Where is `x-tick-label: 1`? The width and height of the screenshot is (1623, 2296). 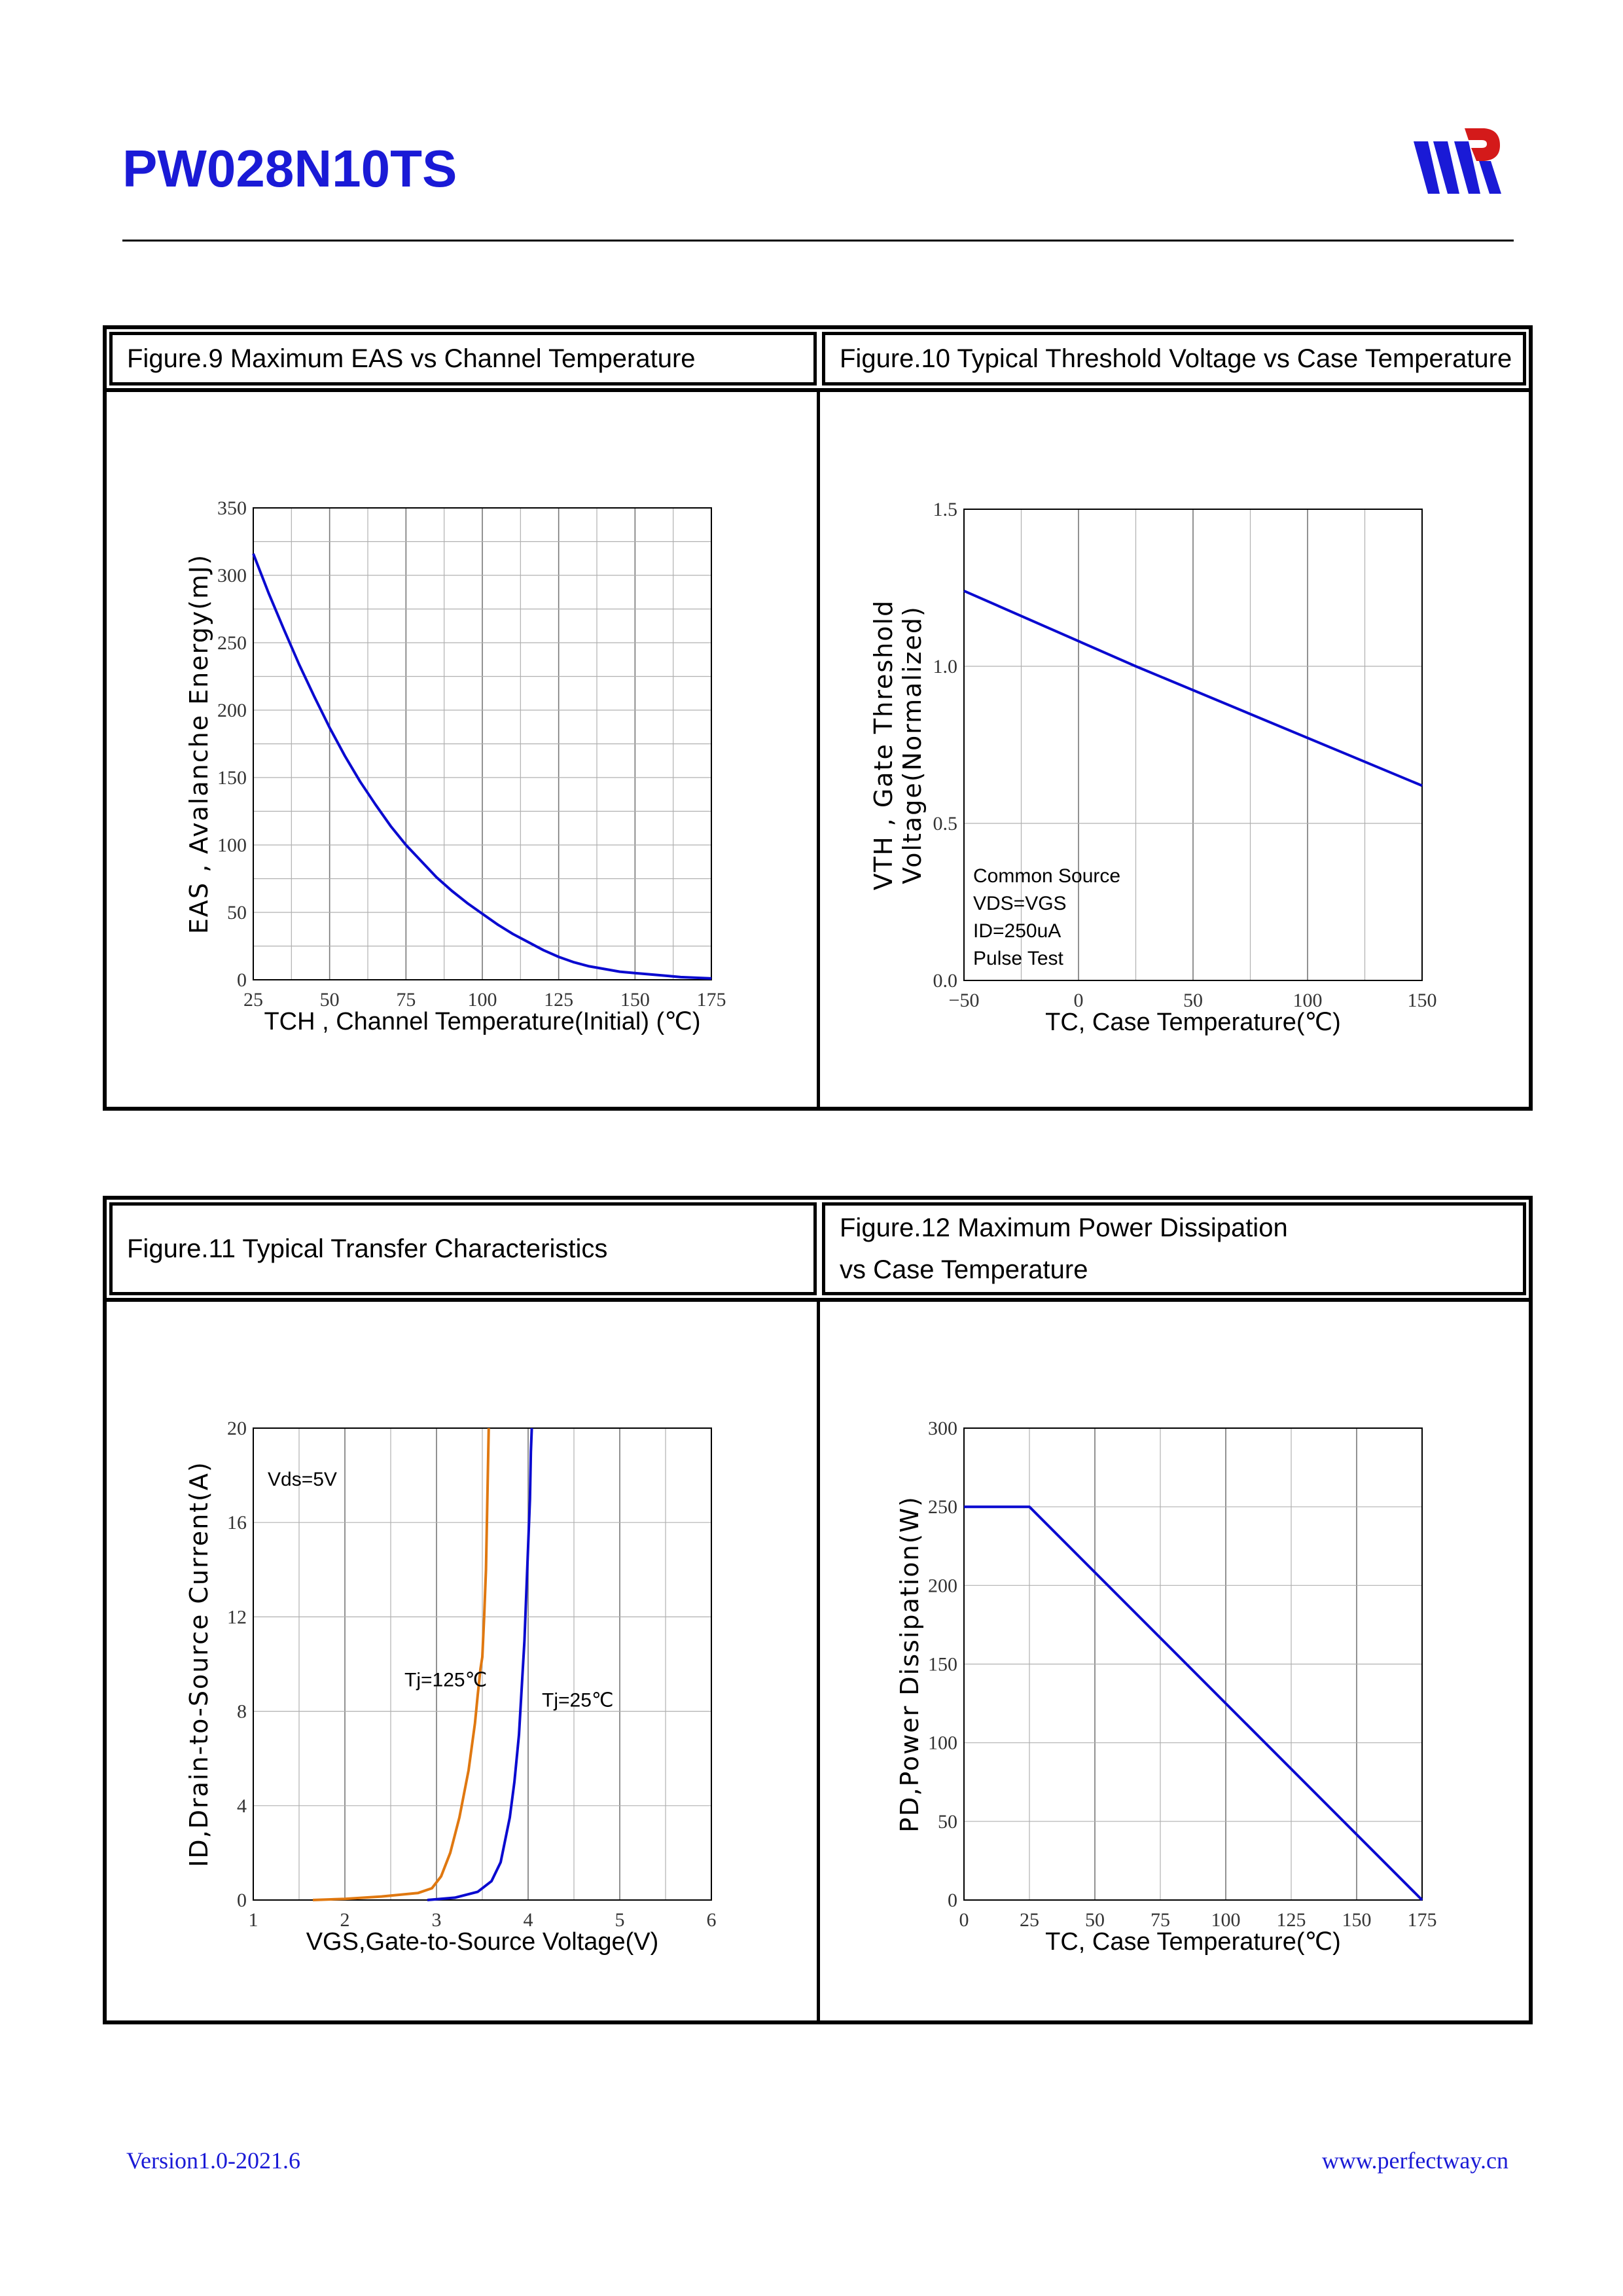
x-tick-label: 1 is located at coordinates (254, 1920).